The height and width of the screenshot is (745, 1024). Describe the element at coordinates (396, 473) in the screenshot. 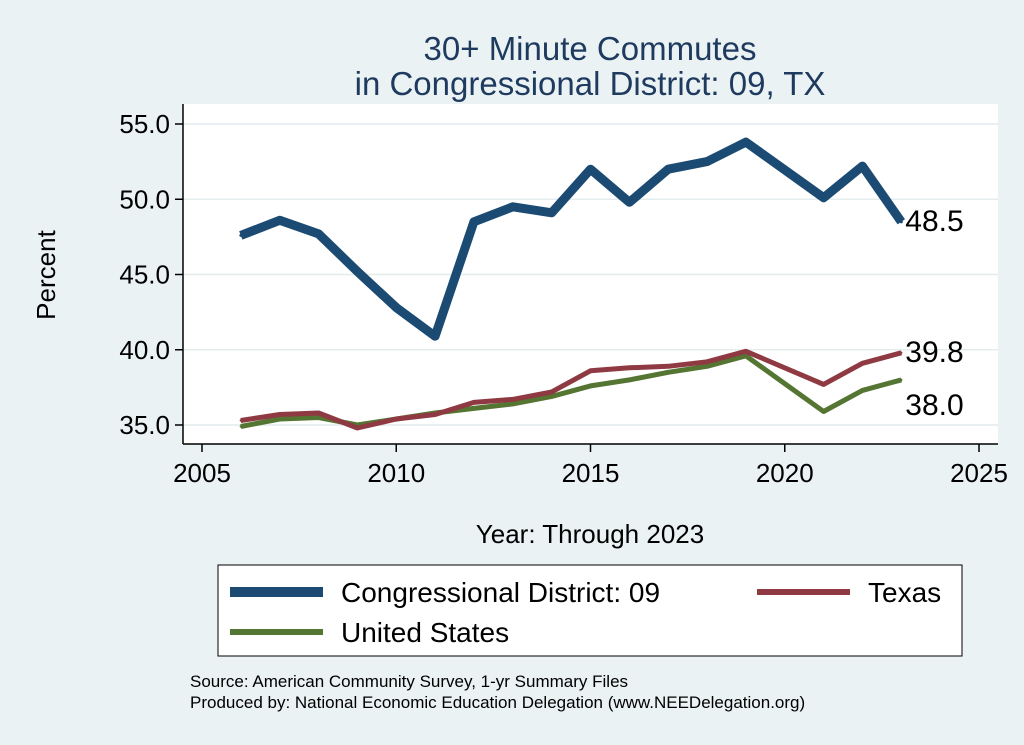

I see `x-tick-label-1: 2010` at that location.